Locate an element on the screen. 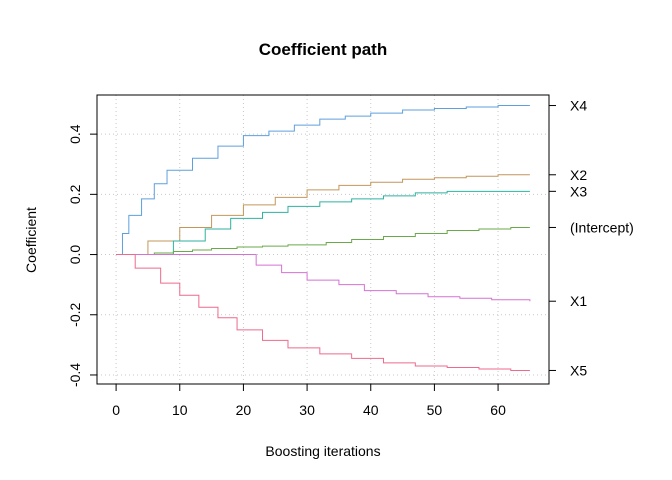 The height and width of the screenshot is (480, 672). x-axis: 0 10 20 30 40 50 60 is located at coordinates (309, 400).